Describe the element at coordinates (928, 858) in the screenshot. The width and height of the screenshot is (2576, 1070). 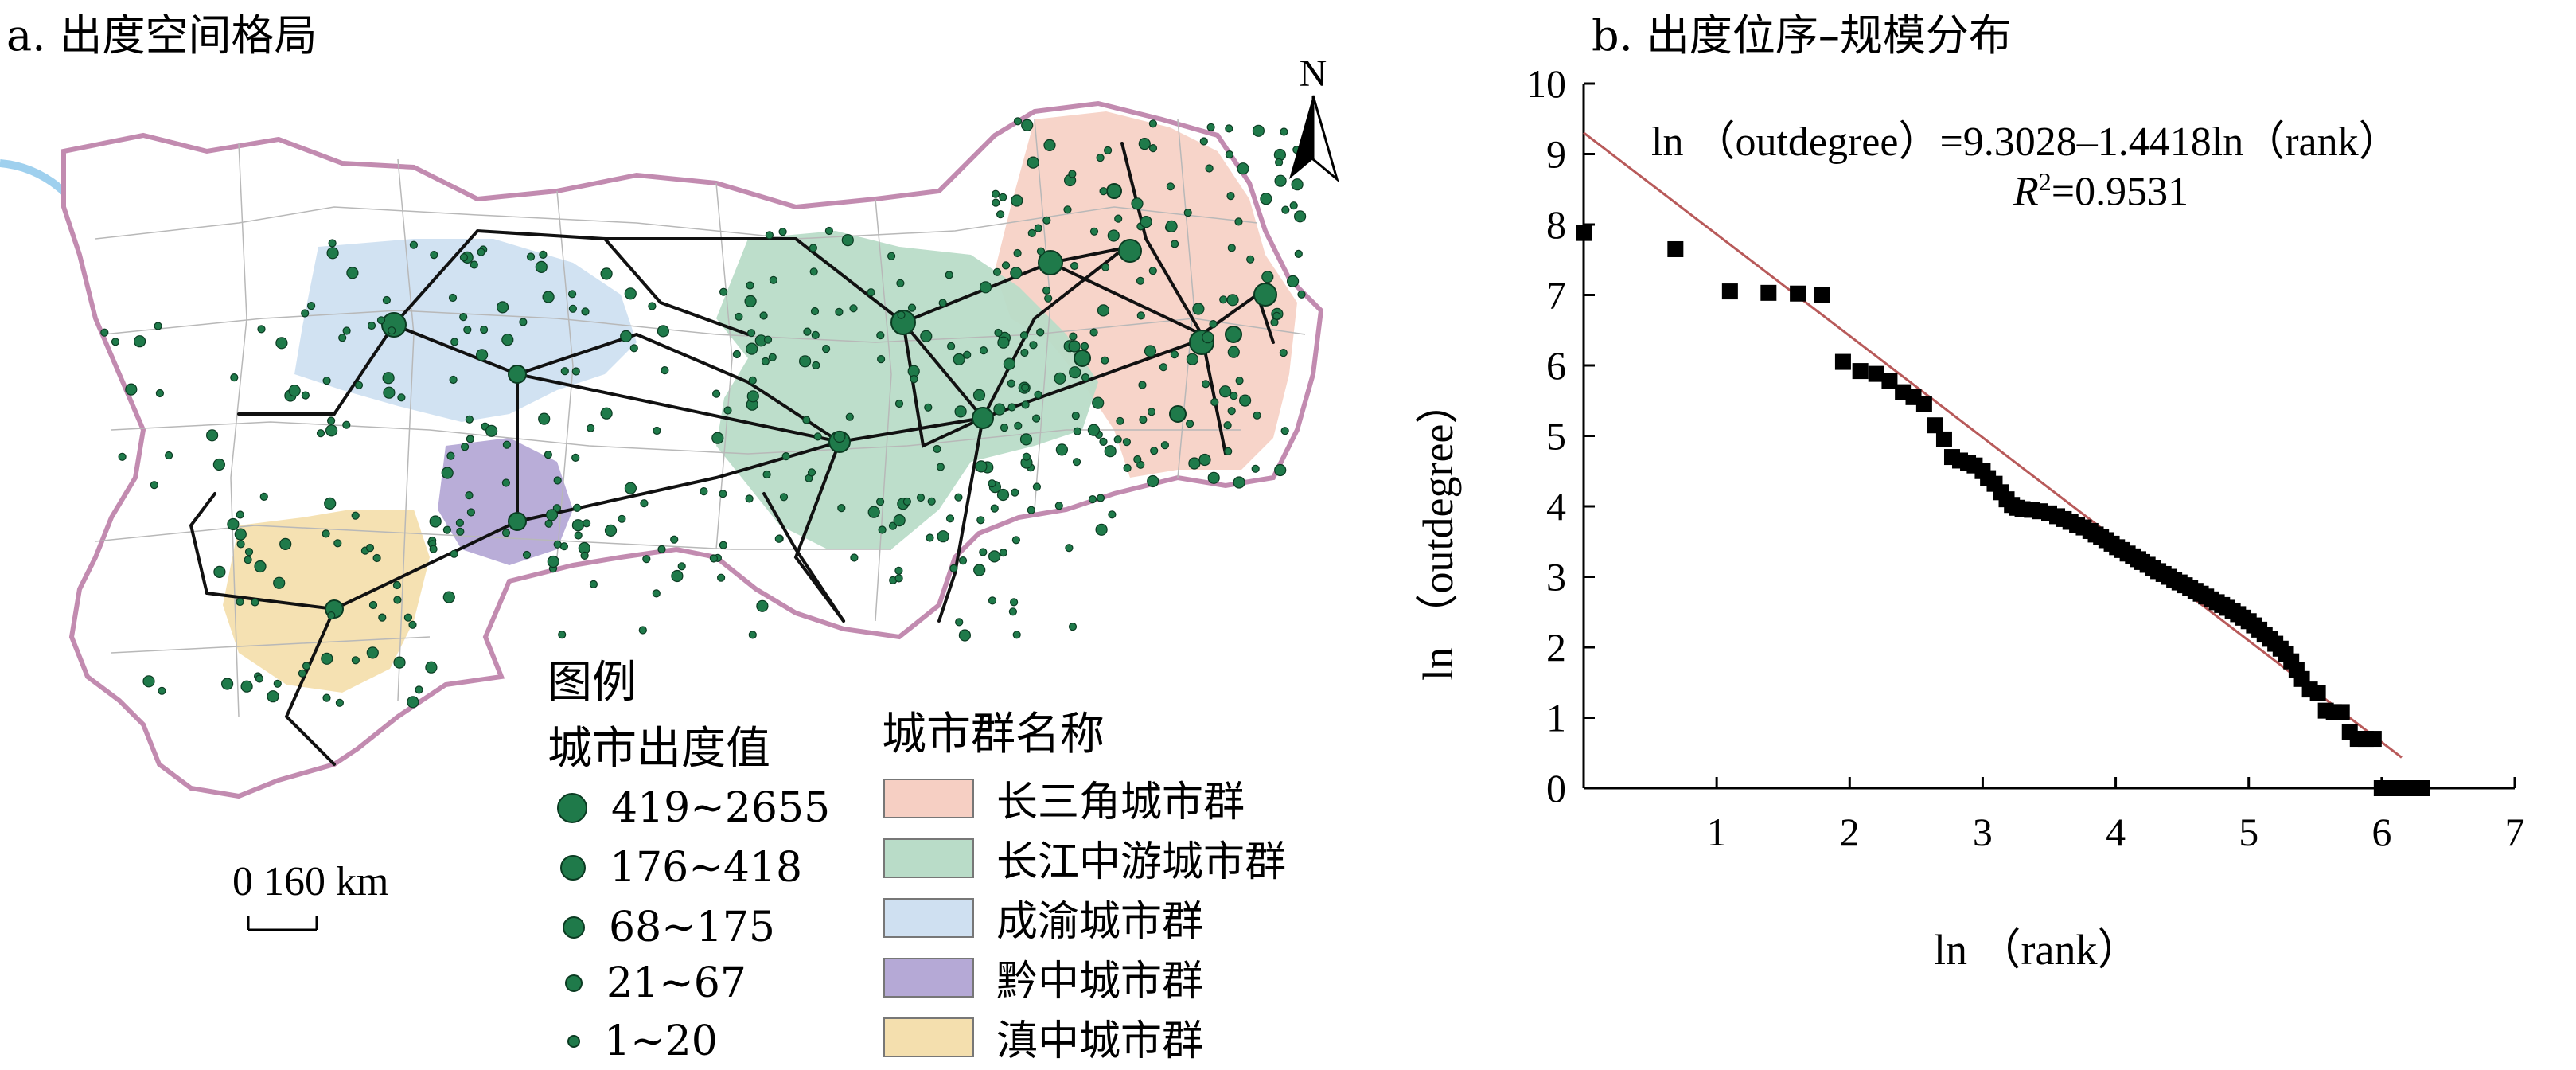
I see `legend-swatch-icon` at that location.